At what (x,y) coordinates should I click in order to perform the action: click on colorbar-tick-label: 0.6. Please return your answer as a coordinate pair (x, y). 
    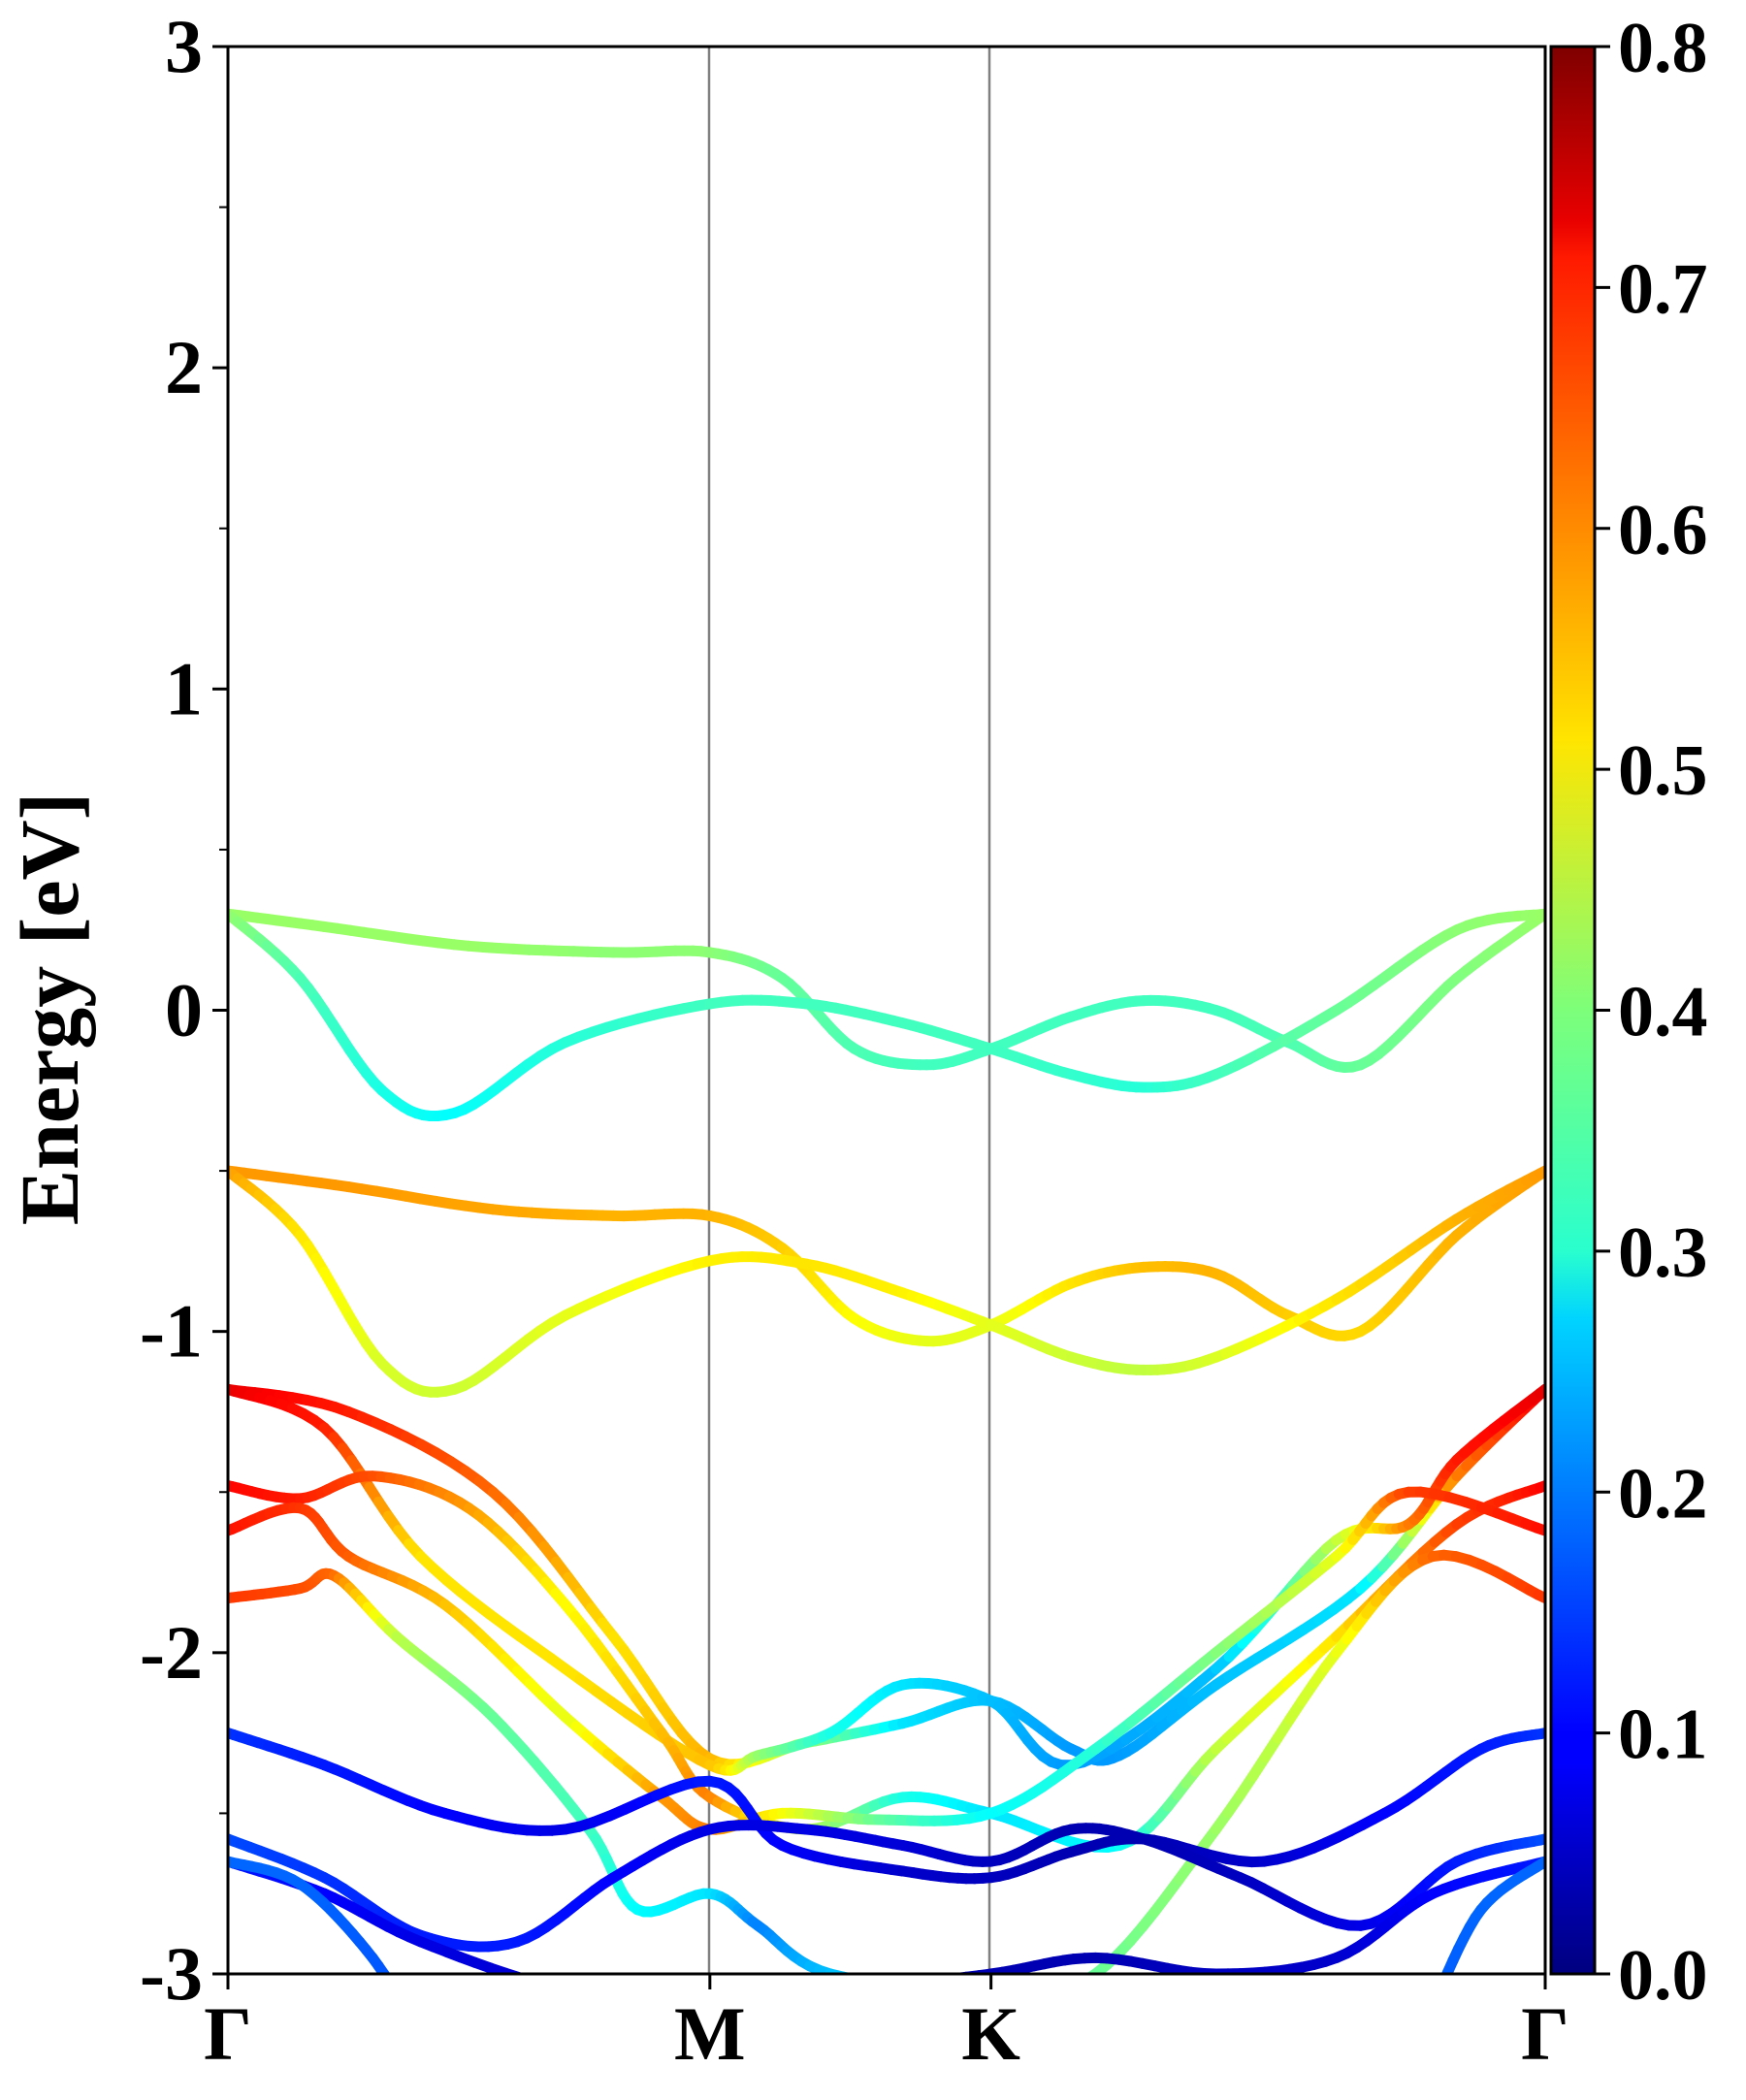
    Looking at the image, I should click on (1663, 530).